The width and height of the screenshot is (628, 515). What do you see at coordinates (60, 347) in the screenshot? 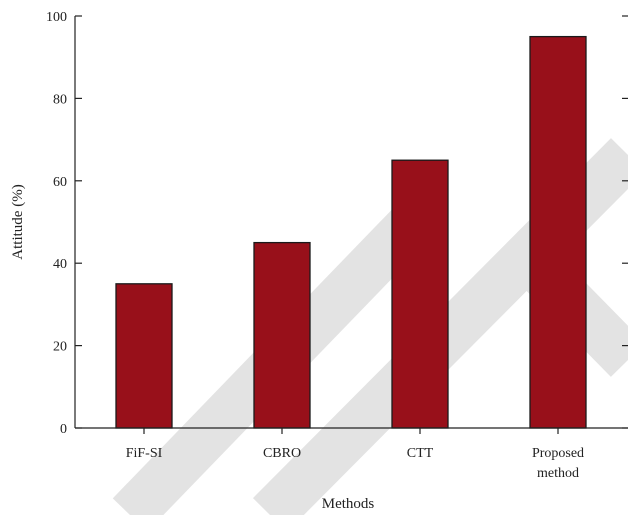
I see `y-tick-label: 20` at bounding box center [60, 347].